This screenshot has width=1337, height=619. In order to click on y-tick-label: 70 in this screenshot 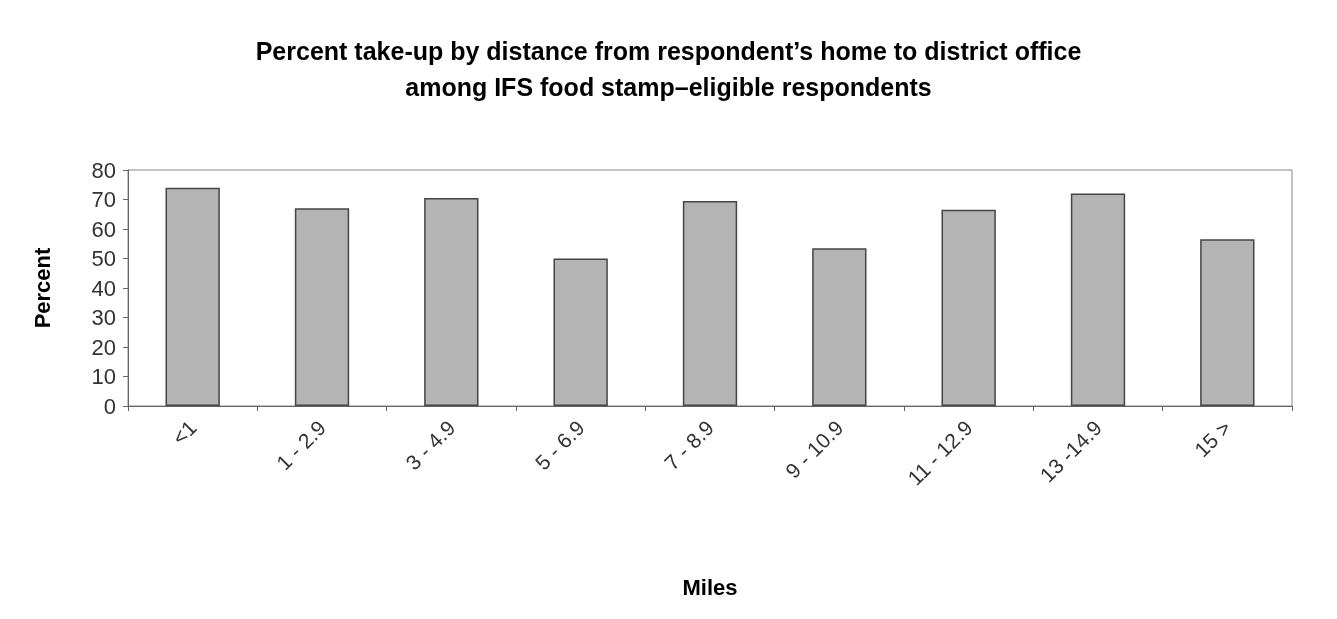, I will do `click(103, 199)`.